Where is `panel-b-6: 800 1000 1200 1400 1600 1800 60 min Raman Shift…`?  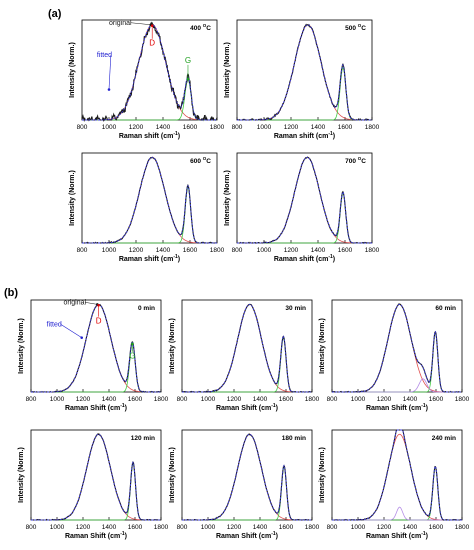 panel-b-6: 800 1000 1200 1400 1600 1800 60 min Raman Shift… is located at coordinates (394, 355).